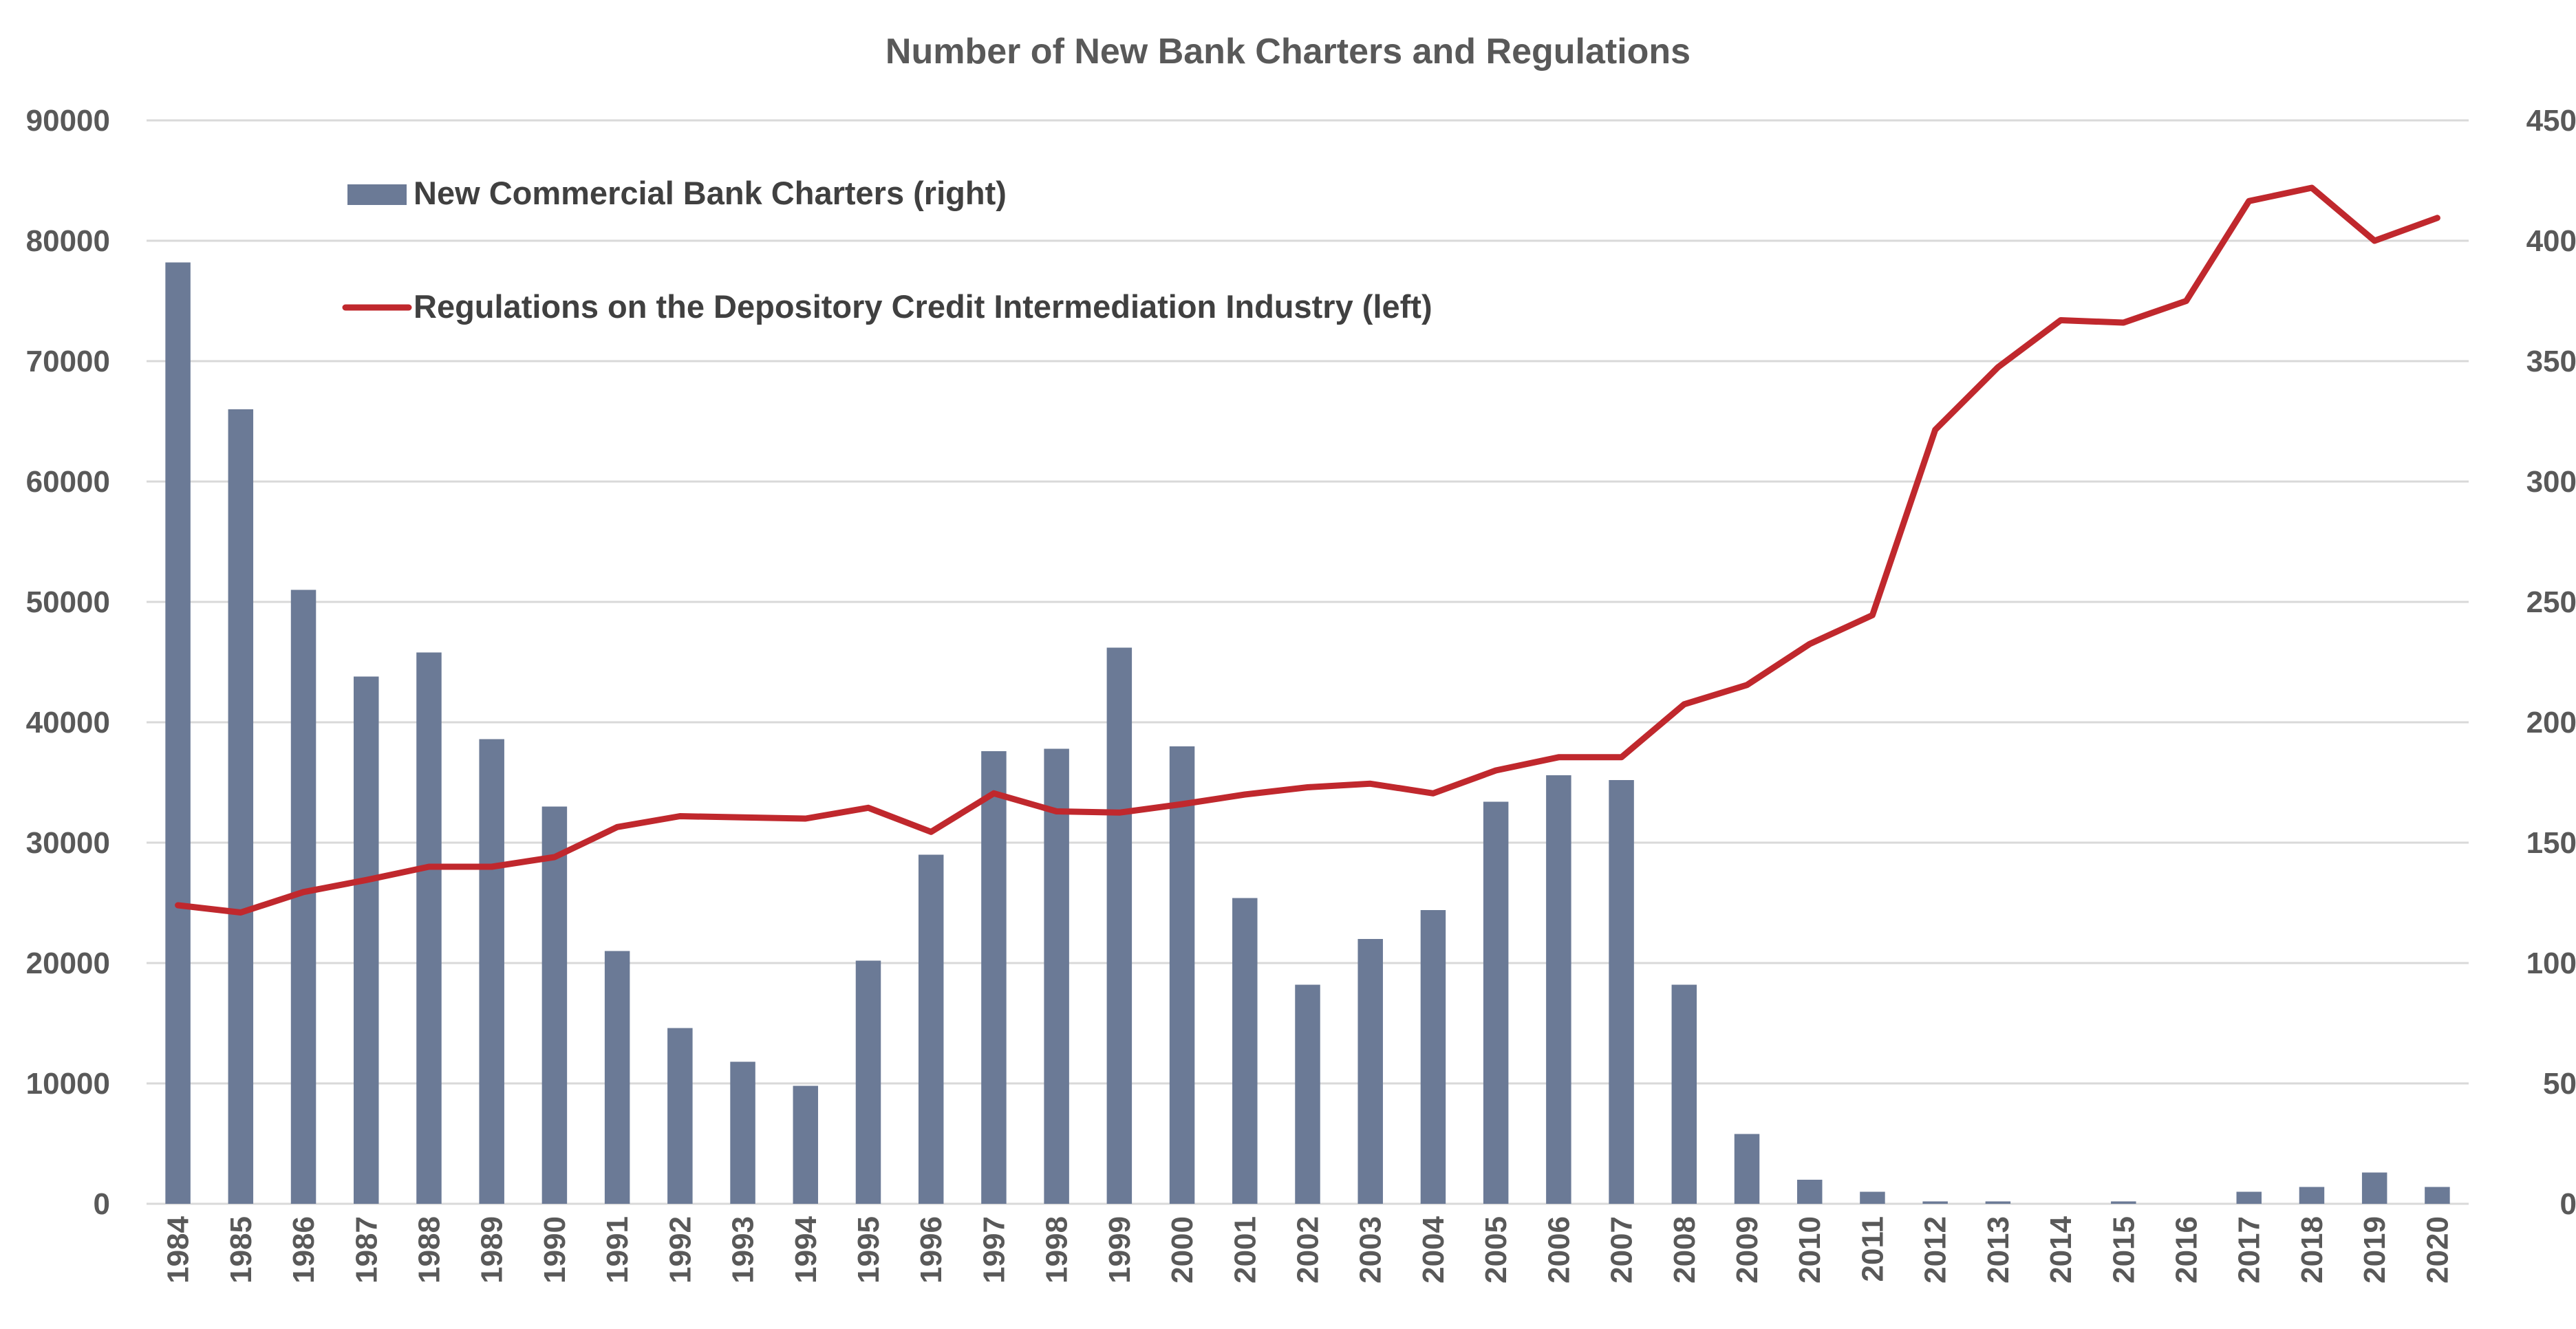  I want to click on left-axis-tick-label: 50000, so click(68, 602).